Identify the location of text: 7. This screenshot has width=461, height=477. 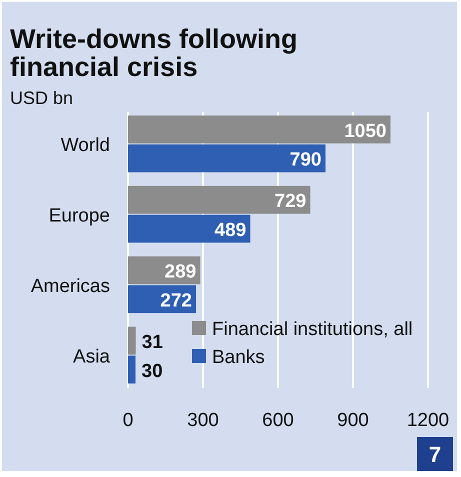
(435, 454).